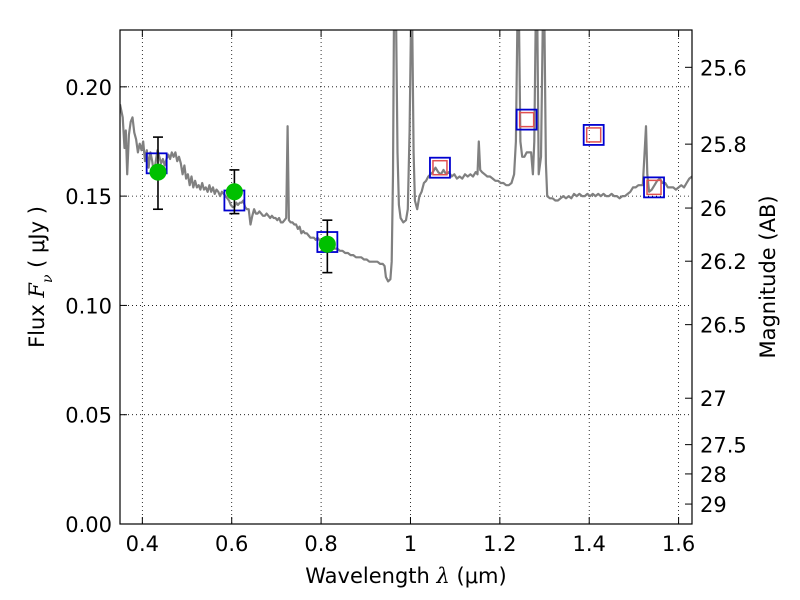 This screenshot has width=800, height=600. Describe the element at coordinates (320, 544) in the screenshot. I see `x-tick-label: 0.8` at that location.